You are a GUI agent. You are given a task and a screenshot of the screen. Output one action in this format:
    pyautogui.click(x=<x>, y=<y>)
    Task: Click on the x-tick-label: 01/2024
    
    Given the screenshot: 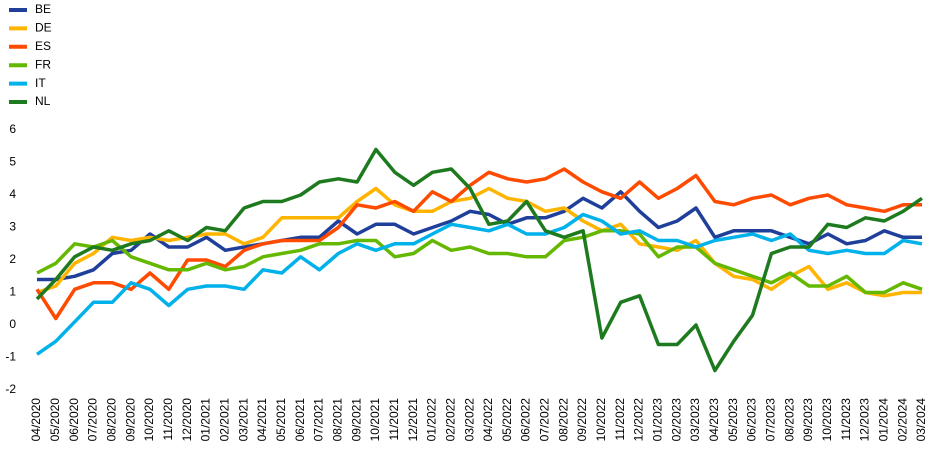 What is the action you would take?
    pyautogui.click(x=884, y=420)
    